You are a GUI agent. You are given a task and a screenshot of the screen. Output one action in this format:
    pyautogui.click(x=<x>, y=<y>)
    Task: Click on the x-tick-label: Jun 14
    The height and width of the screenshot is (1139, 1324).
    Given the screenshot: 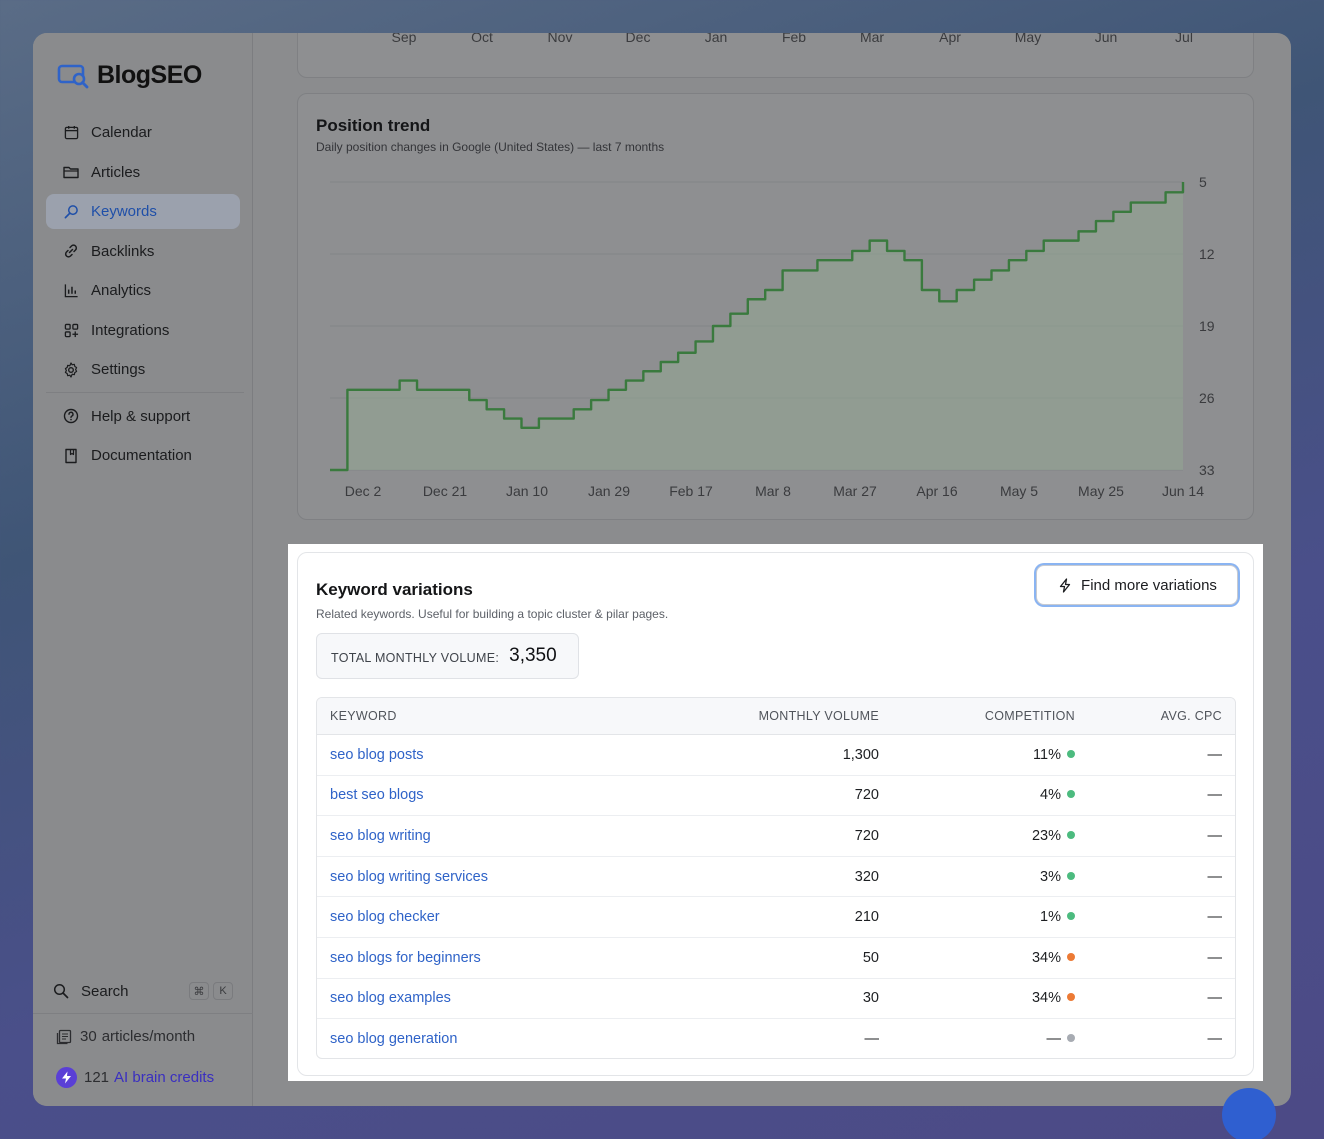 What is the action you would take?
    pyautogui.click(x=1183, y=491)
    